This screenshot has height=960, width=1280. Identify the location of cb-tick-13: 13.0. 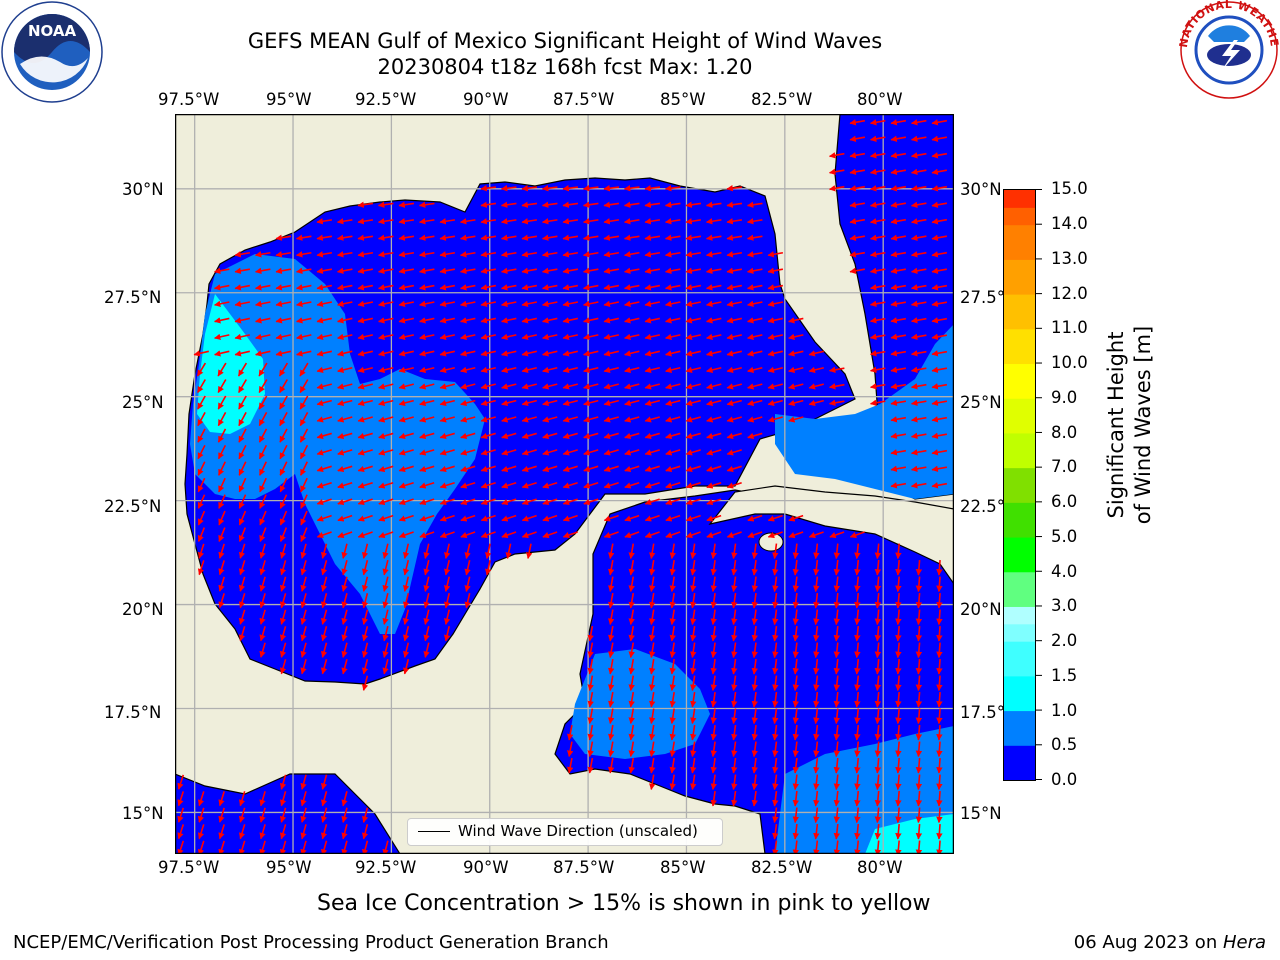
(1069, 258).